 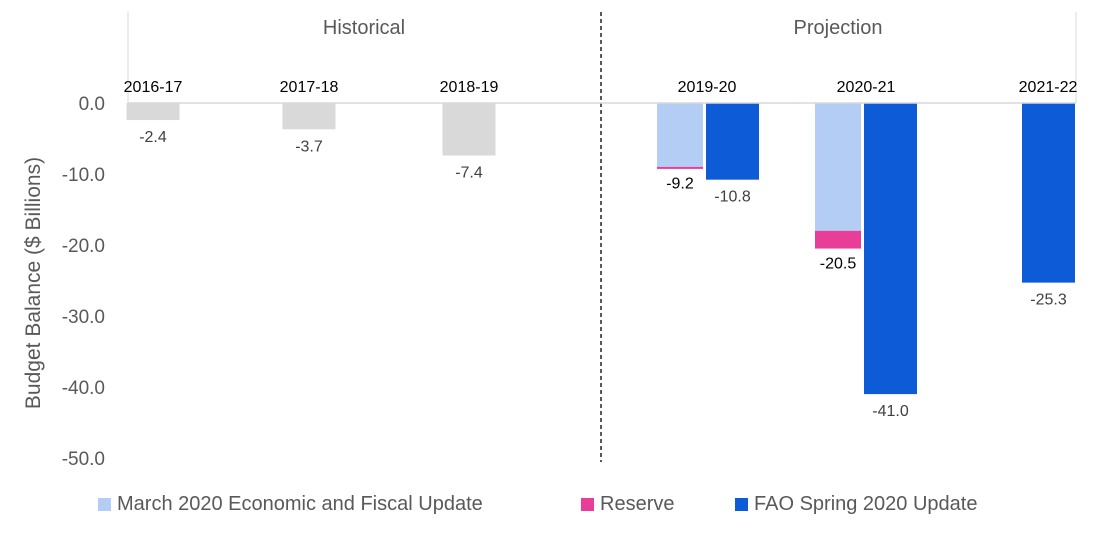 I want to click on category-label: 2016-17, so click(x=153, y=87).